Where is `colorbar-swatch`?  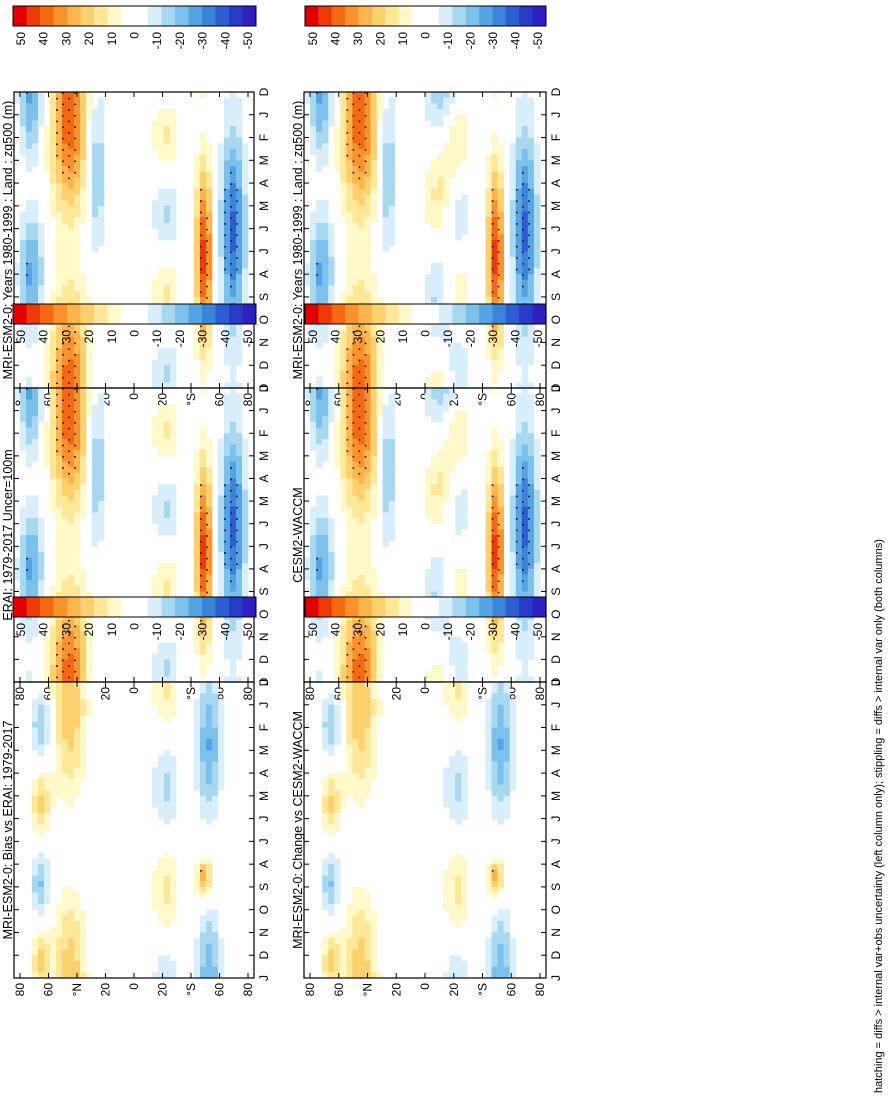 colorbar-swatch is located at coordinates (352, 16).